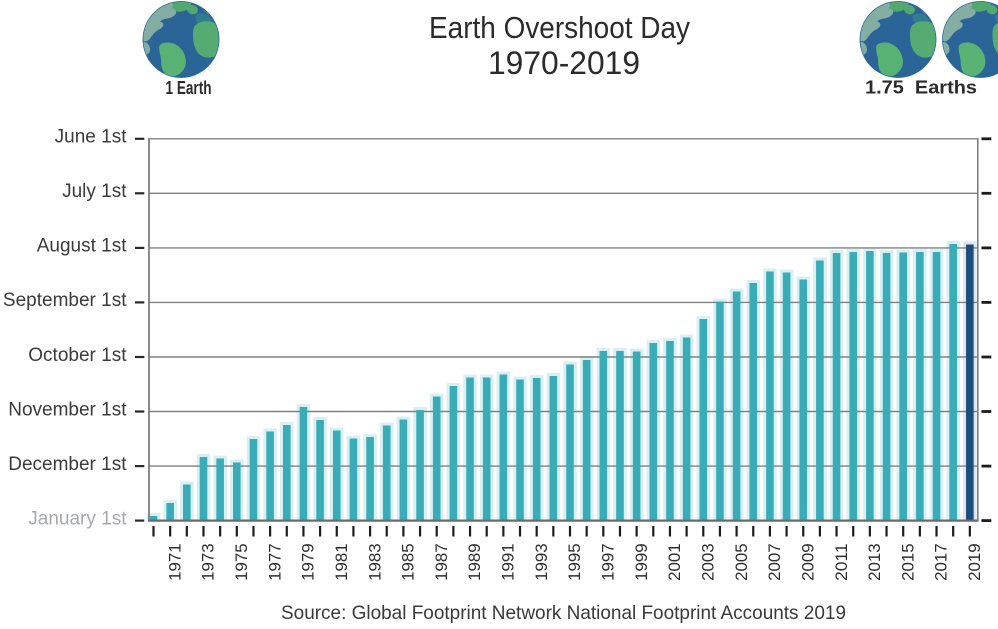 The height and width of the screenshot is (629, 998). What do you see at coordinates (308, 562) in the screenshot?
I see `svg-text: 1979` at bounding box center [308, 562].